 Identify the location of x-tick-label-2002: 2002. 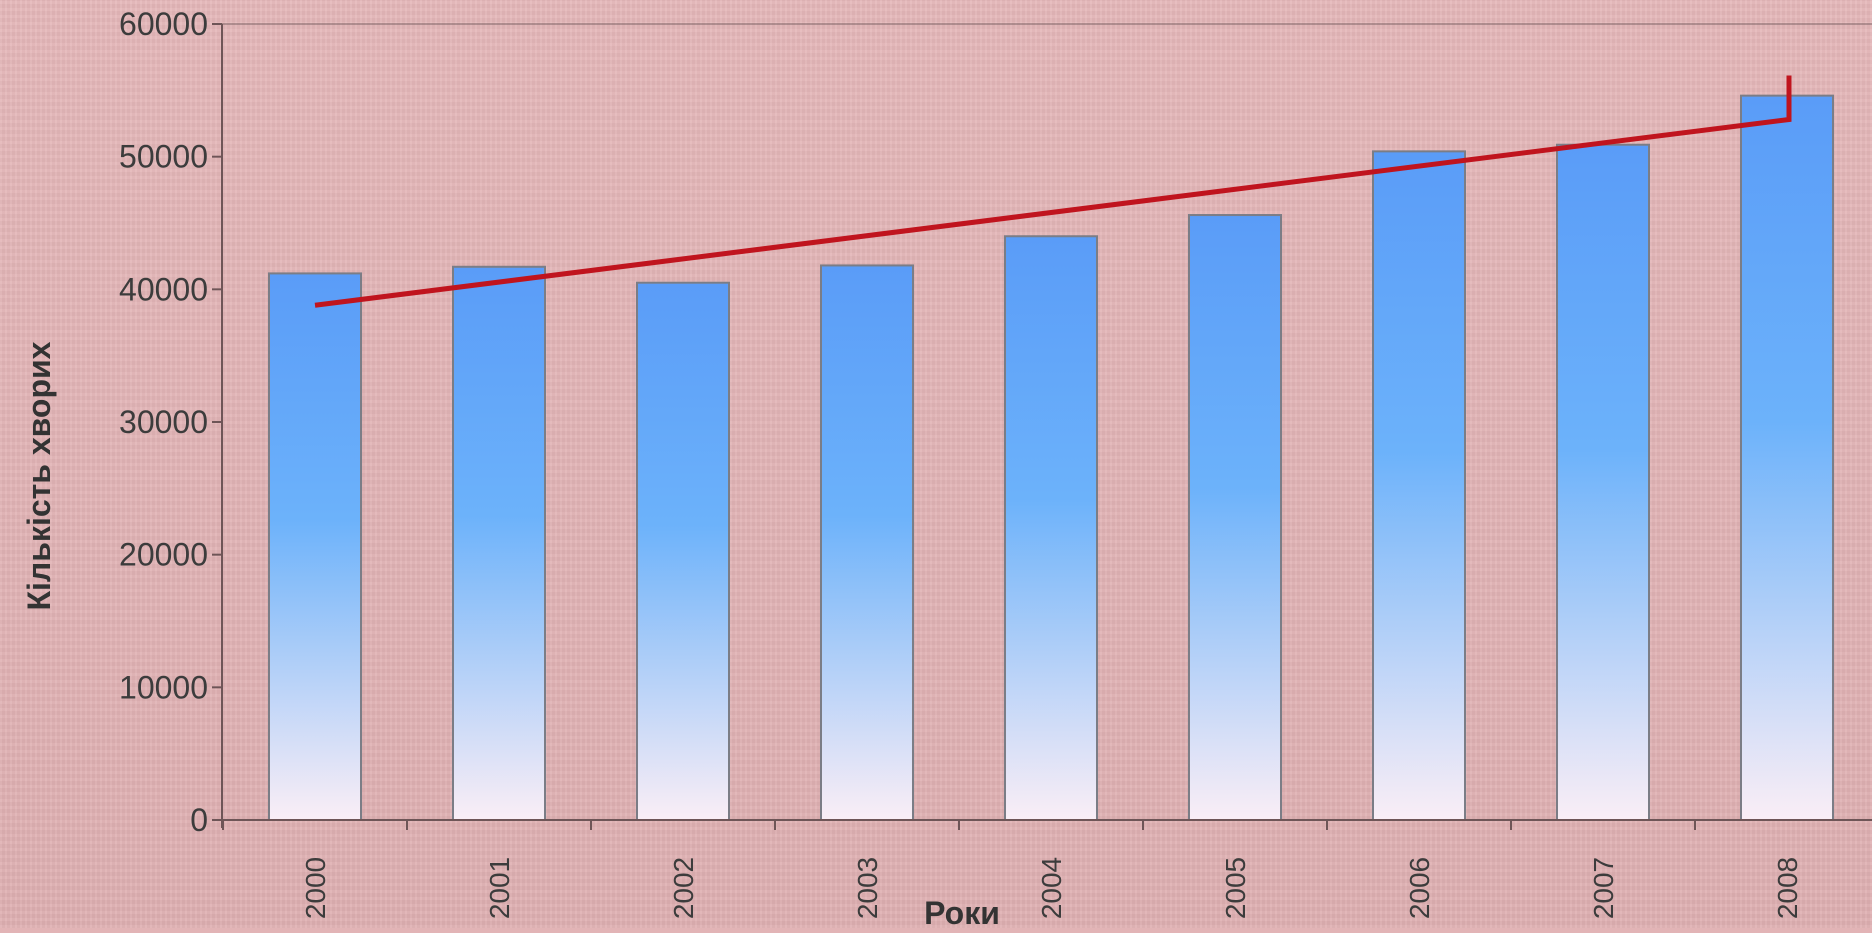
(683, 888).